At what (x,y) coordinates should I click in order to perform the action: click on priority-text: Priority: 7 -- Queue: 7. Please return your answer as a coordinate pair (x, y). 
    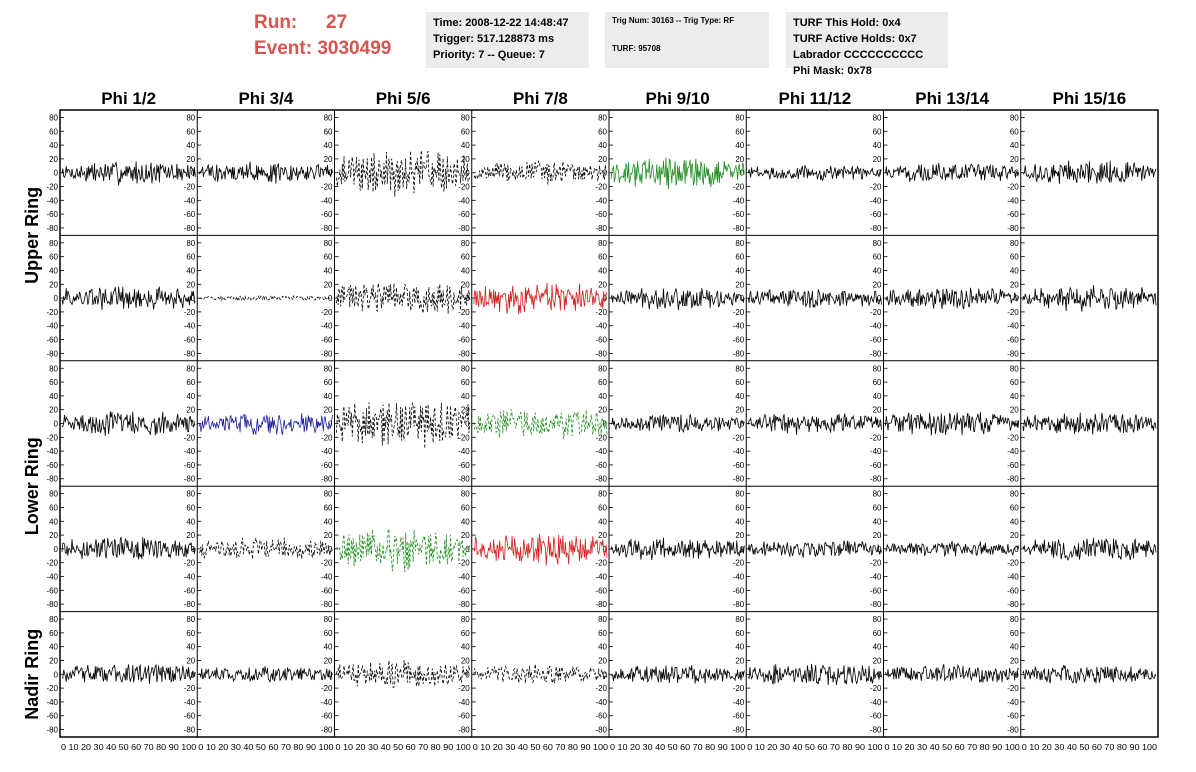
    Looking at the image, I should click on (489, 55).